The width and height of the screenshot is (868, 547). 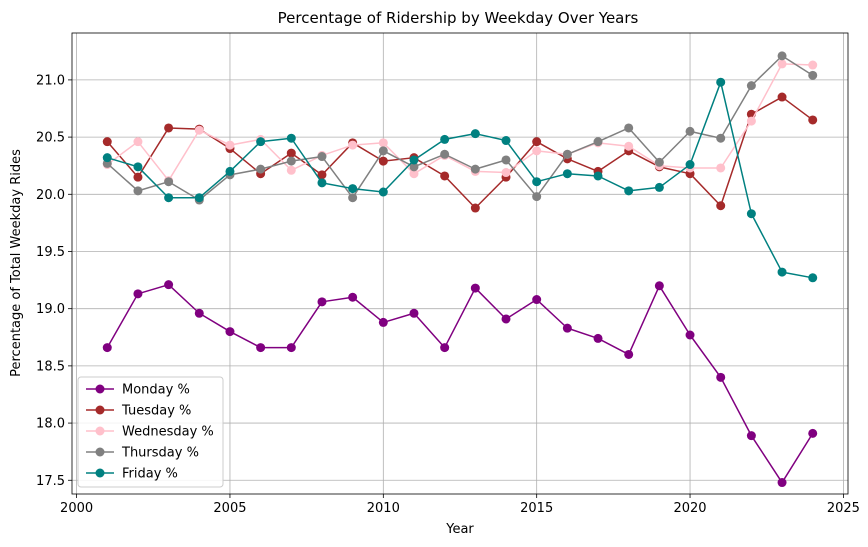 I want to click on y-tick-label: 20.5, so click(x=50, y=138).